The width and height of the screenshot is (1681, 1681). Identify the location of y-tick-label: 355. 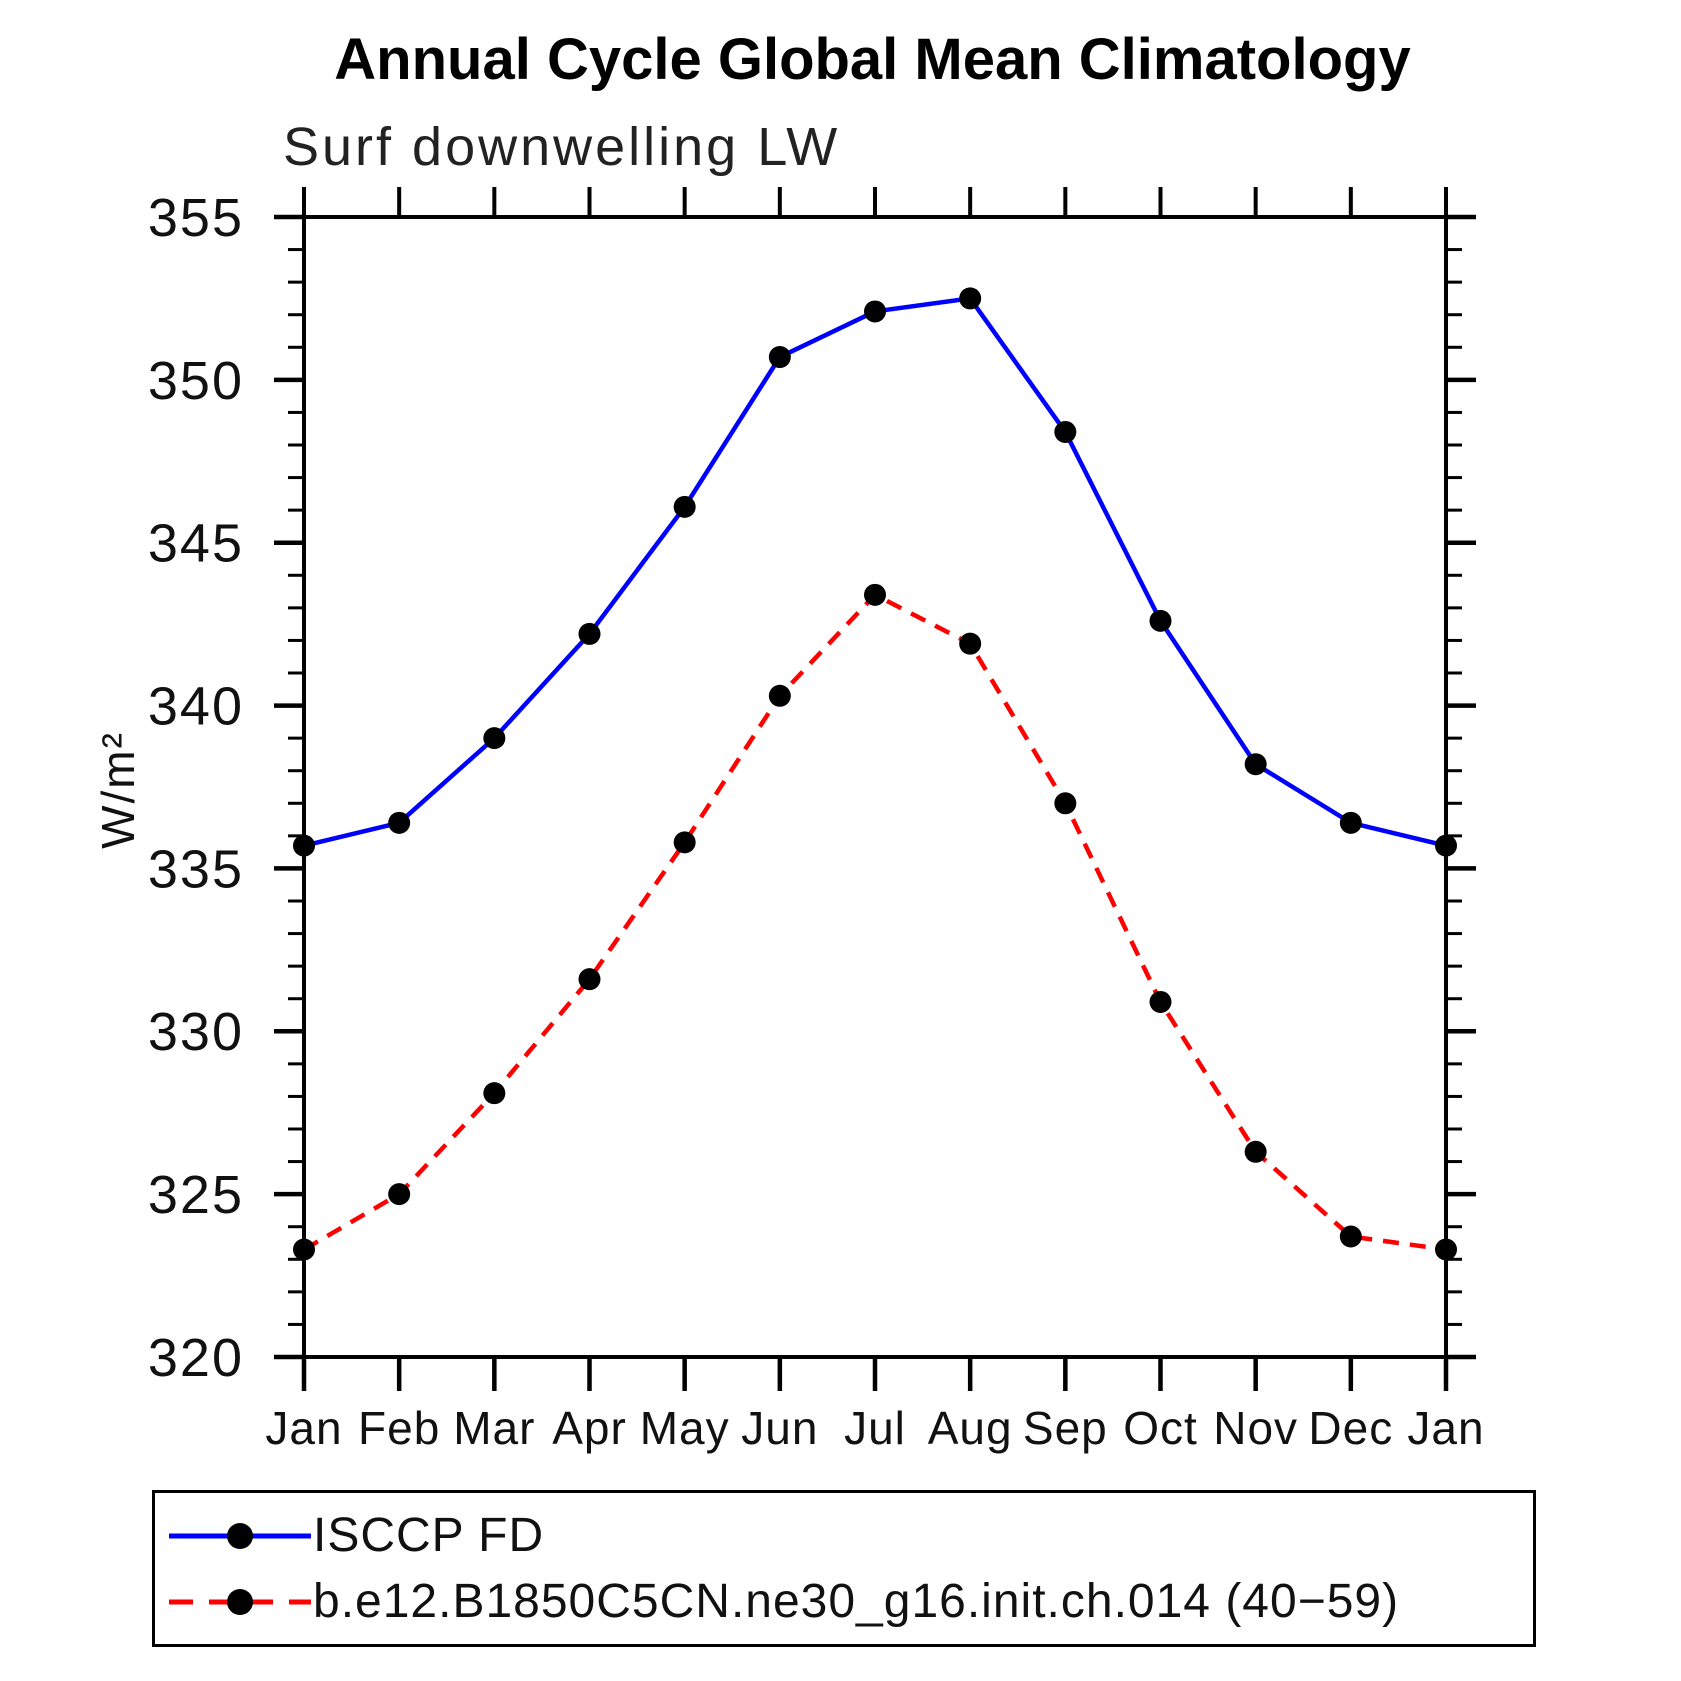
(196, 218).